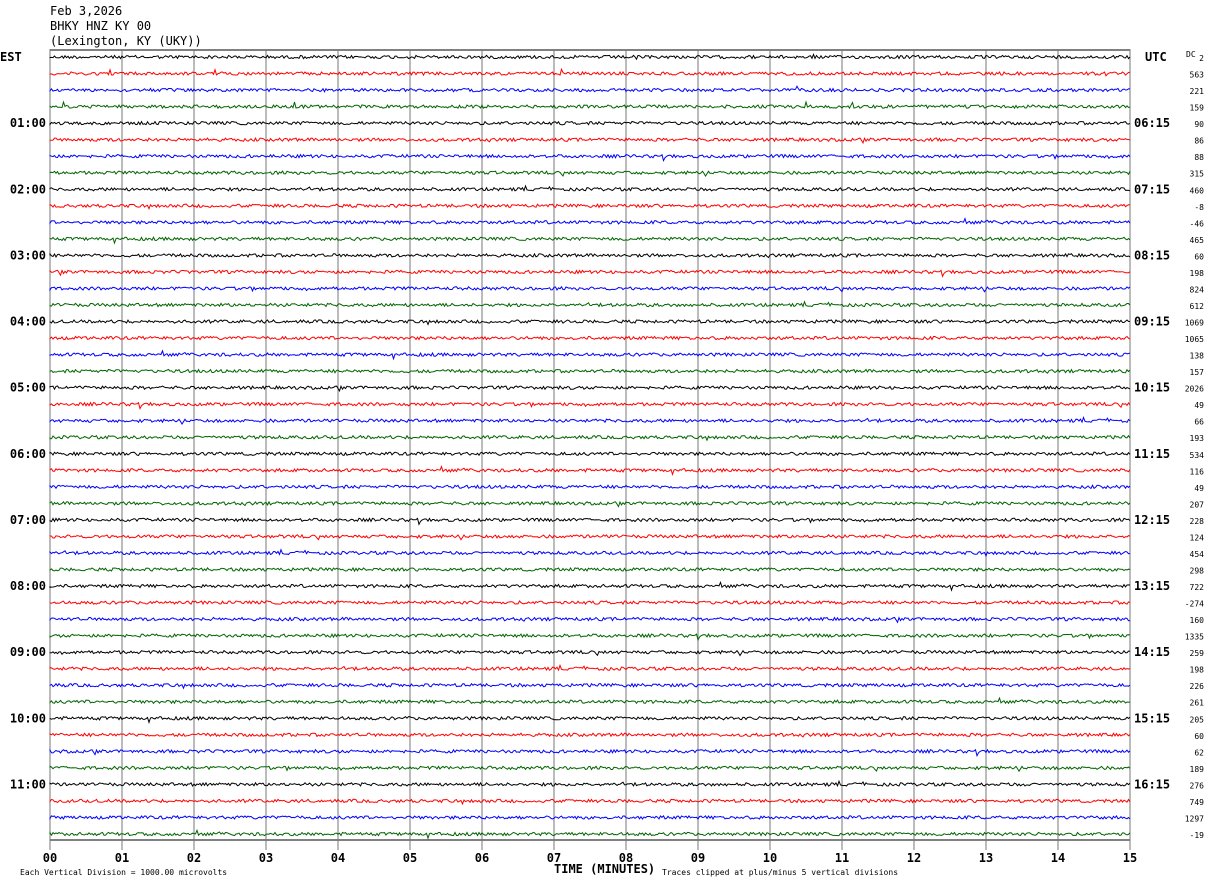  Describe the element at coordinates (1197, 653) in the screenshot. I see `dc-offset-value: 259` at that location.